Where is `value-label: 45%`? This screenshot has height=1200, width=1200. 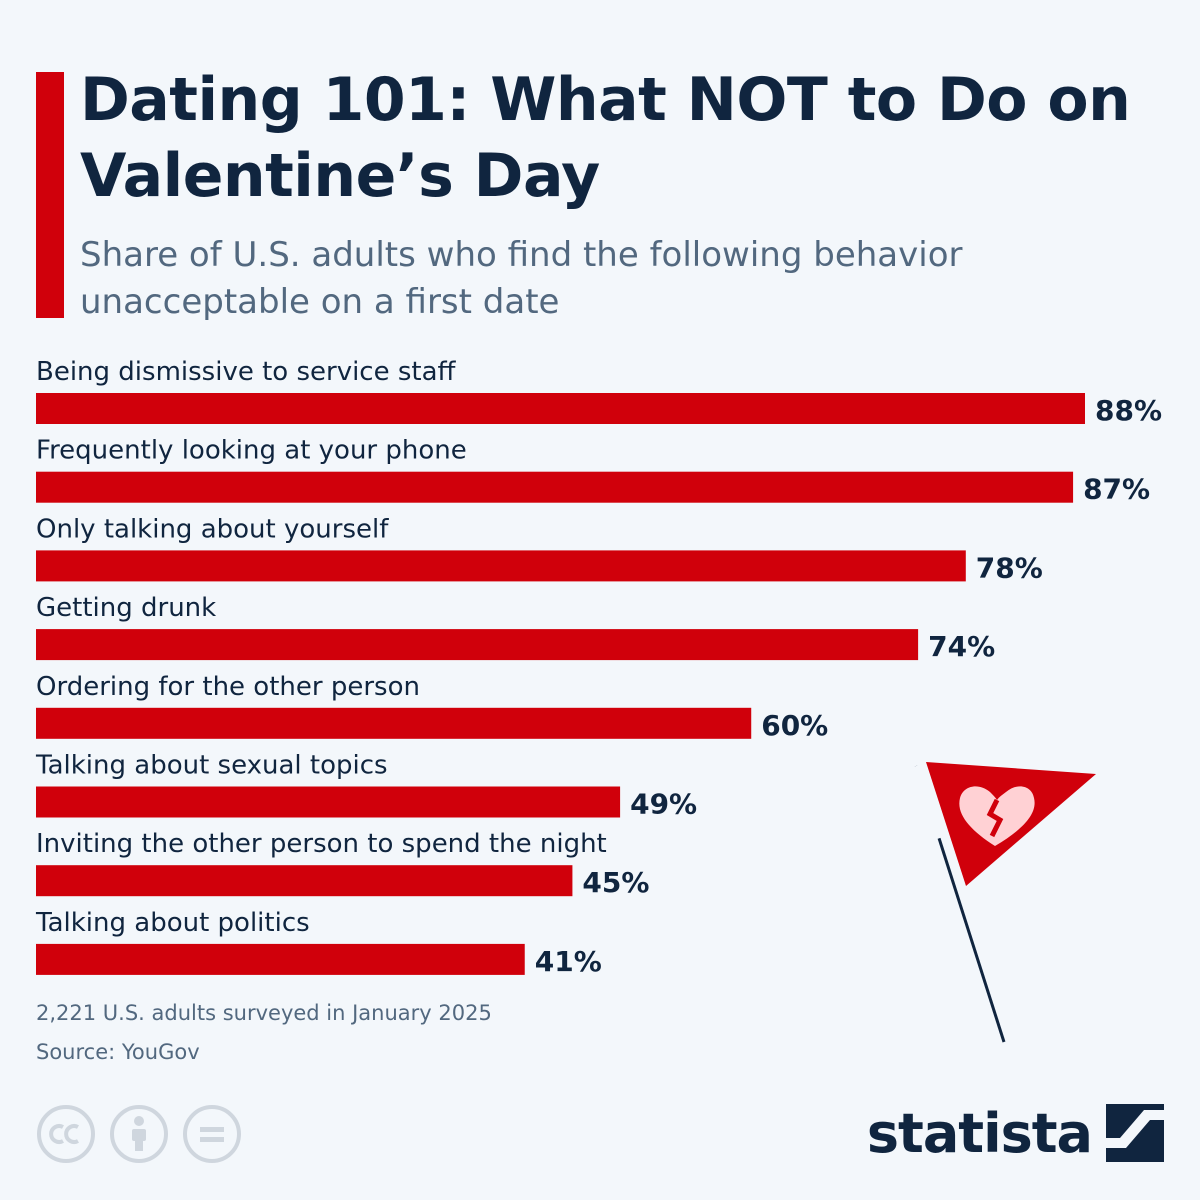 value-label: 45% is located at coordinates (615, 882).